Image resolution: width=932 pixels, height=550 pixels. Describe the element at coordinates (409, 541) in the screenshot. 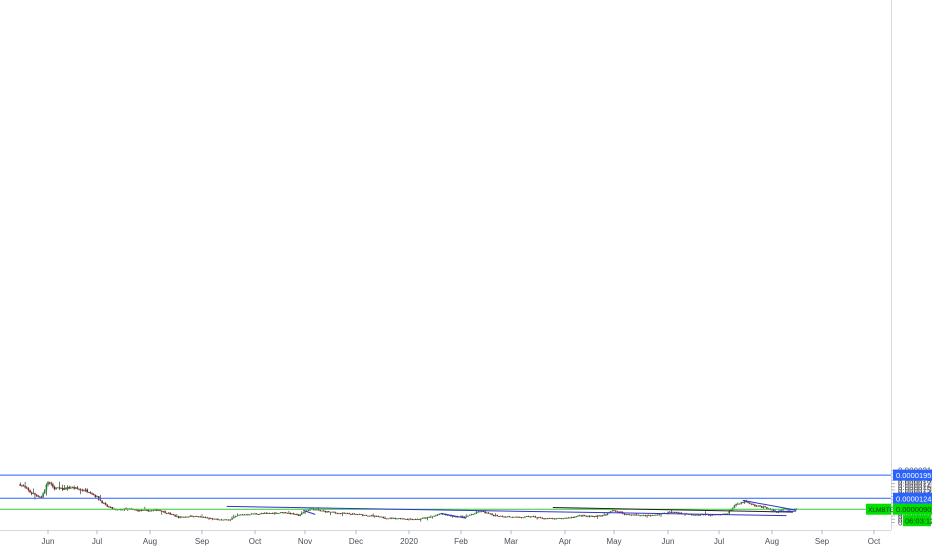

I see `x-tick-label: 2020` at that location.